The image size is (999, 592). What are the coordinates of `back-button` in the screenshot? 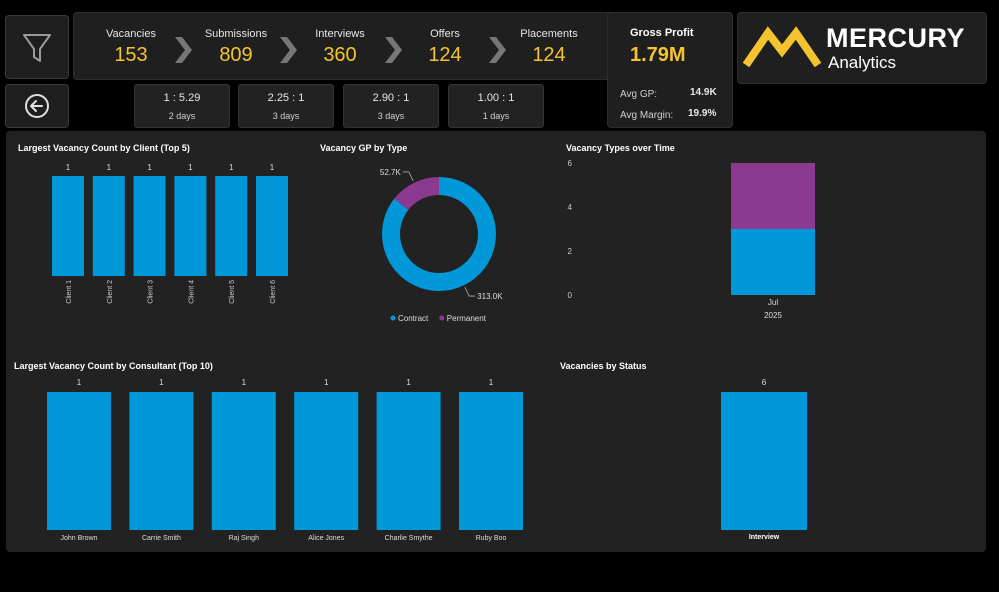 It's located at (37, 106).